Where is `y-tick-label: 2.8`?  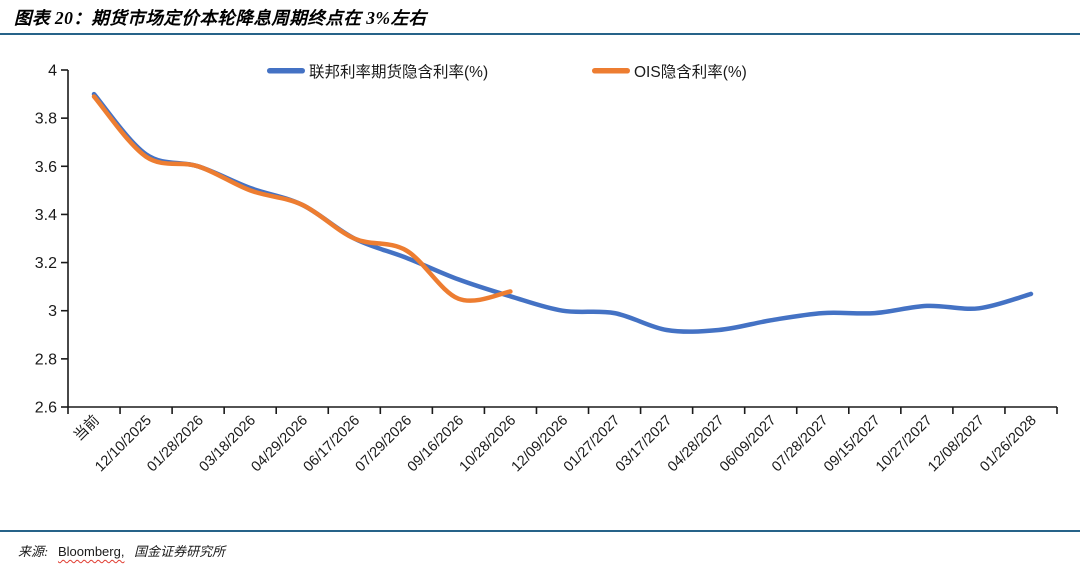 y-tick-label: 2.8 is located at coordinates (46, 359).